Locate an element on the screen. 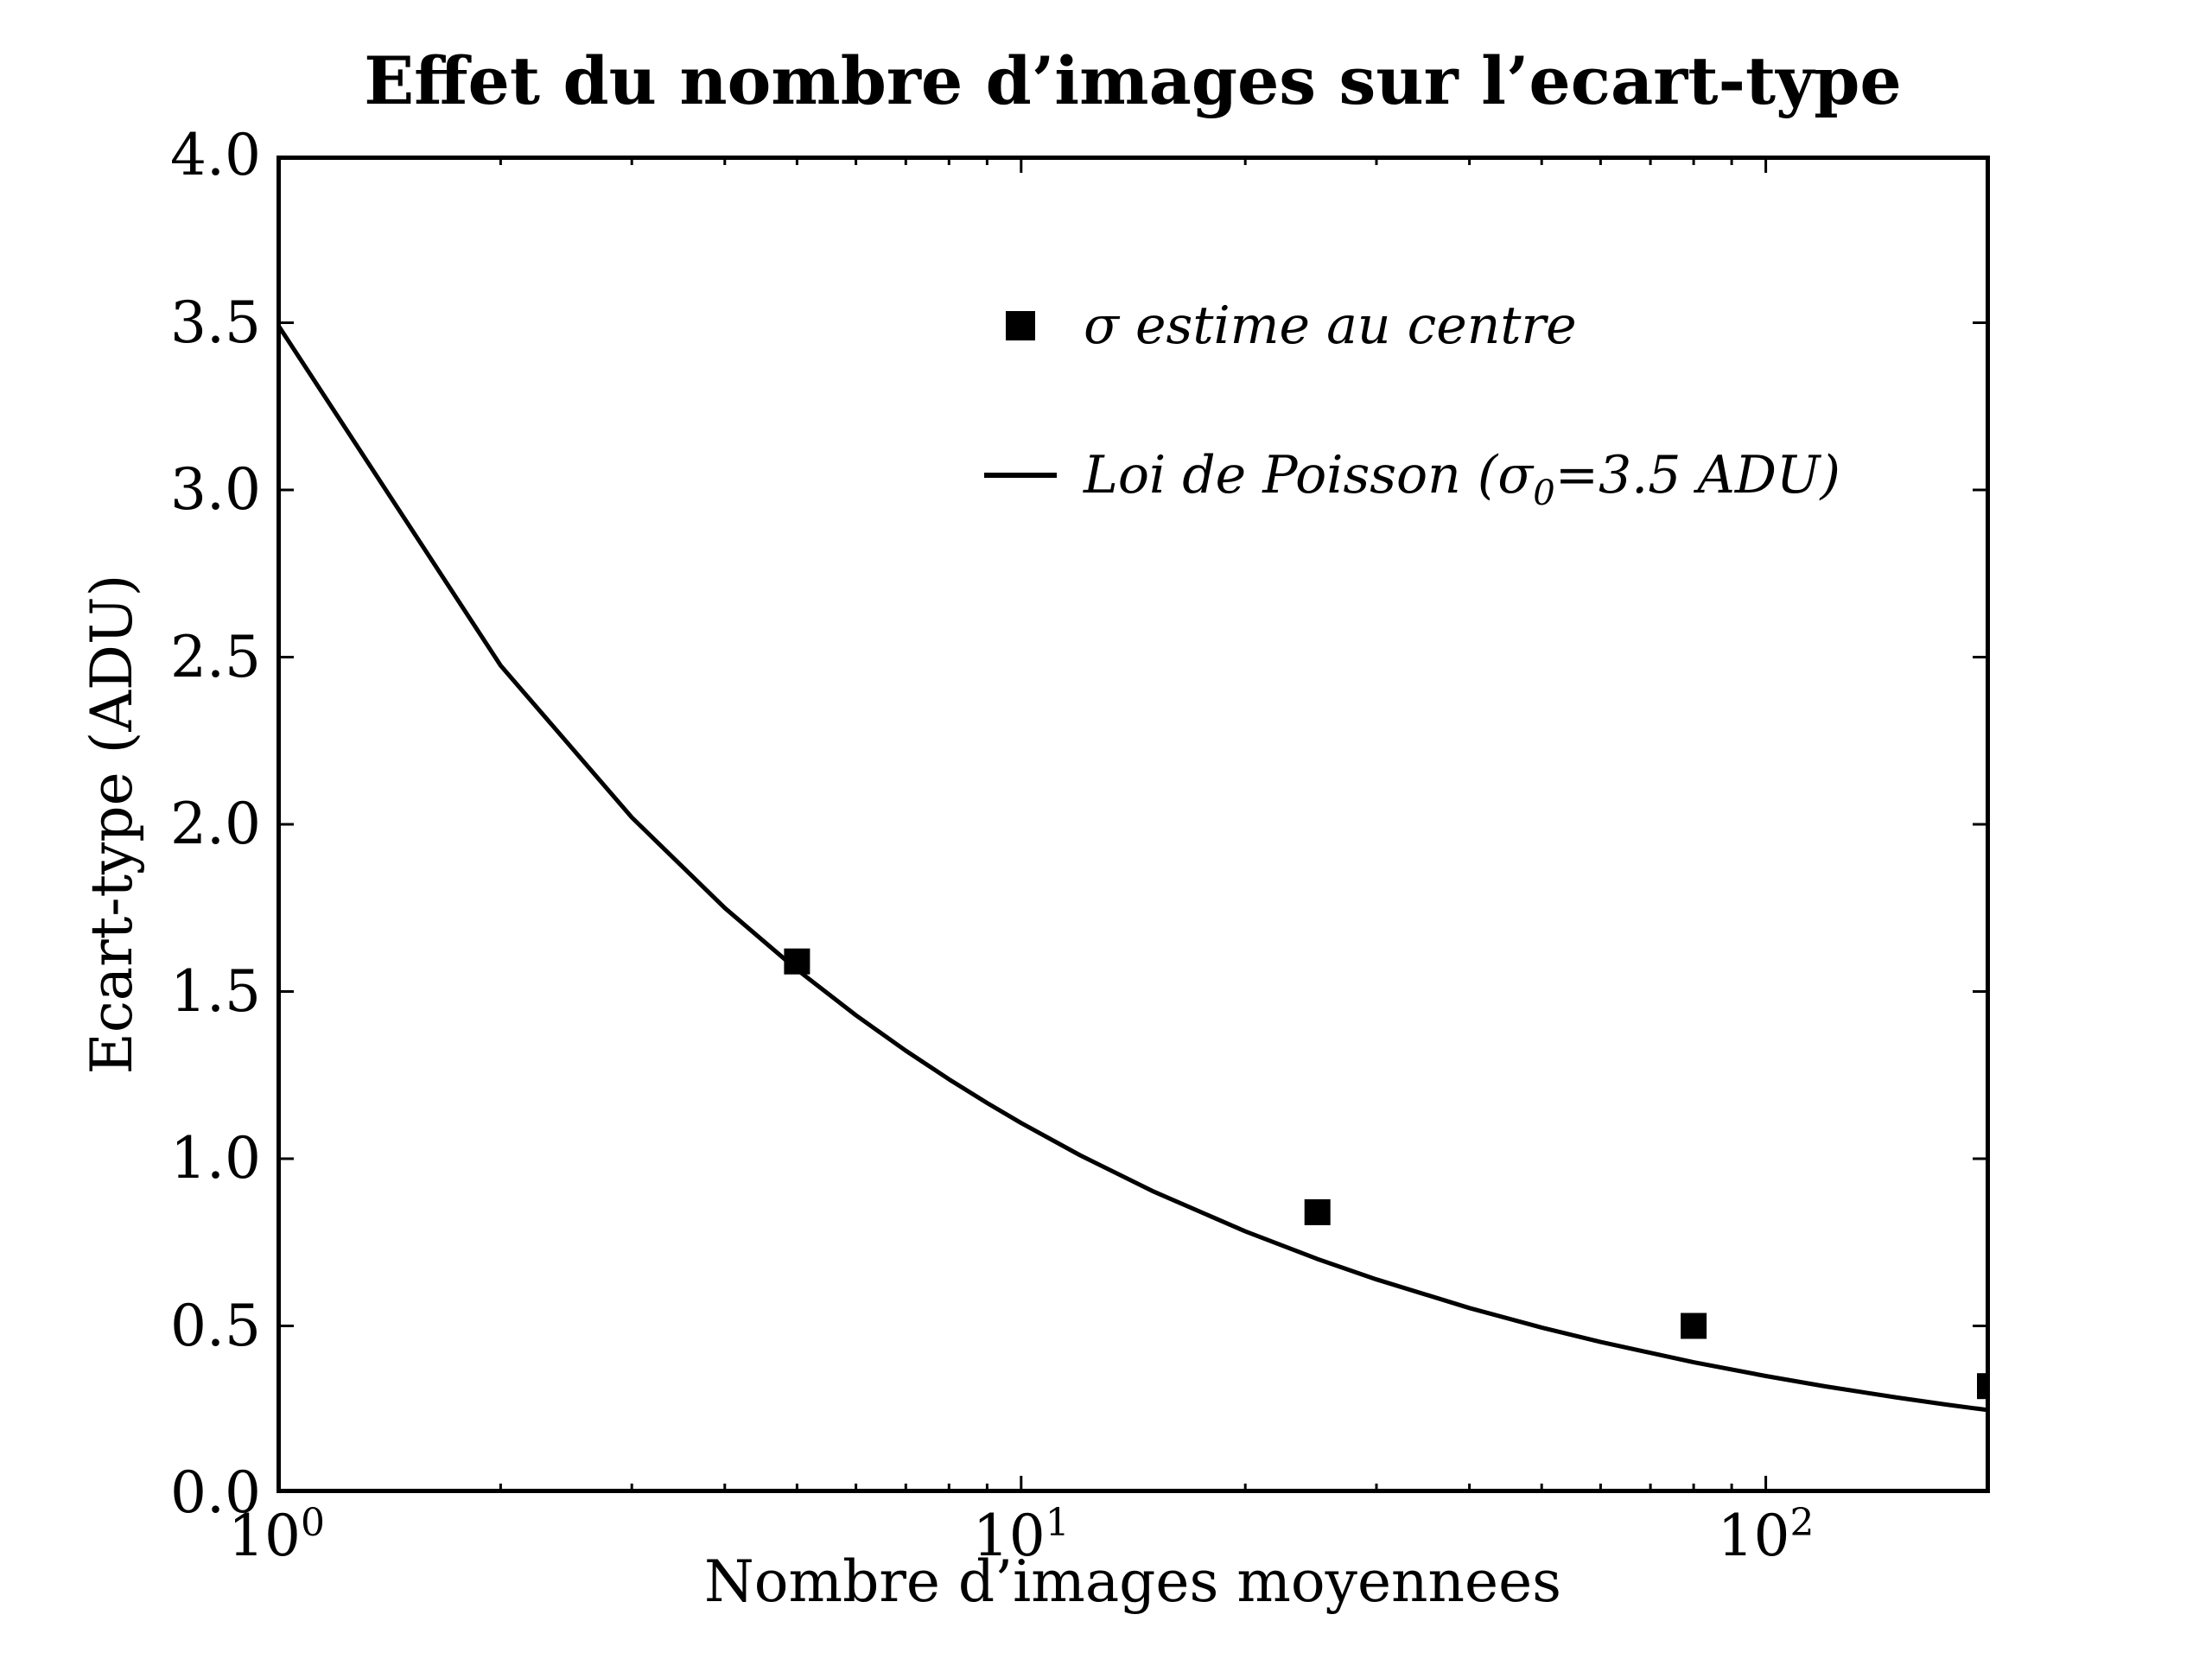  legend-item-sigma: σ estime au centre is located at coordinates (1291, 326).